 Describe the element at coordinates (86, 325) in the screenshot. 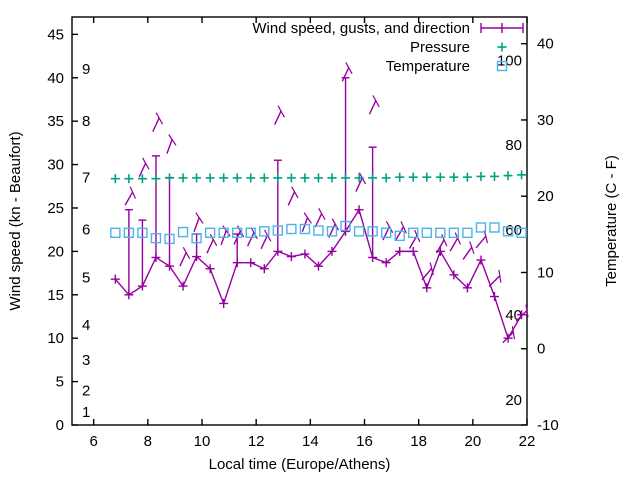

I see `beaufort-label: 4` at that location.